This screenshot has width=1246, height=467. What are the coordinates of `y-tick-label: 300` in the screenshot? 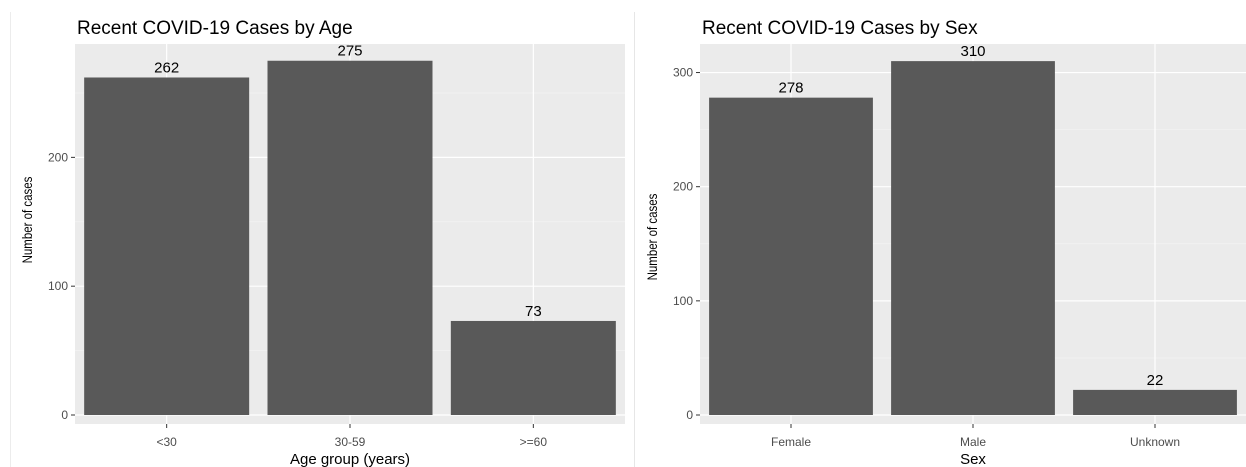 It's located at (683, 73).